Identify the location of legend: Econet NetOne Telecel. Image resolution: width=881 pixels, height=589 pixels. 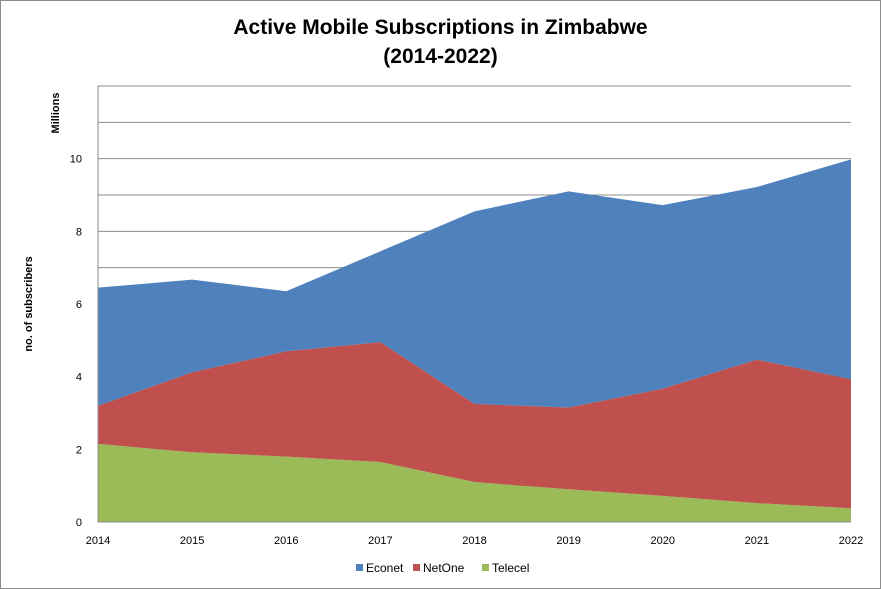
(442, 568).